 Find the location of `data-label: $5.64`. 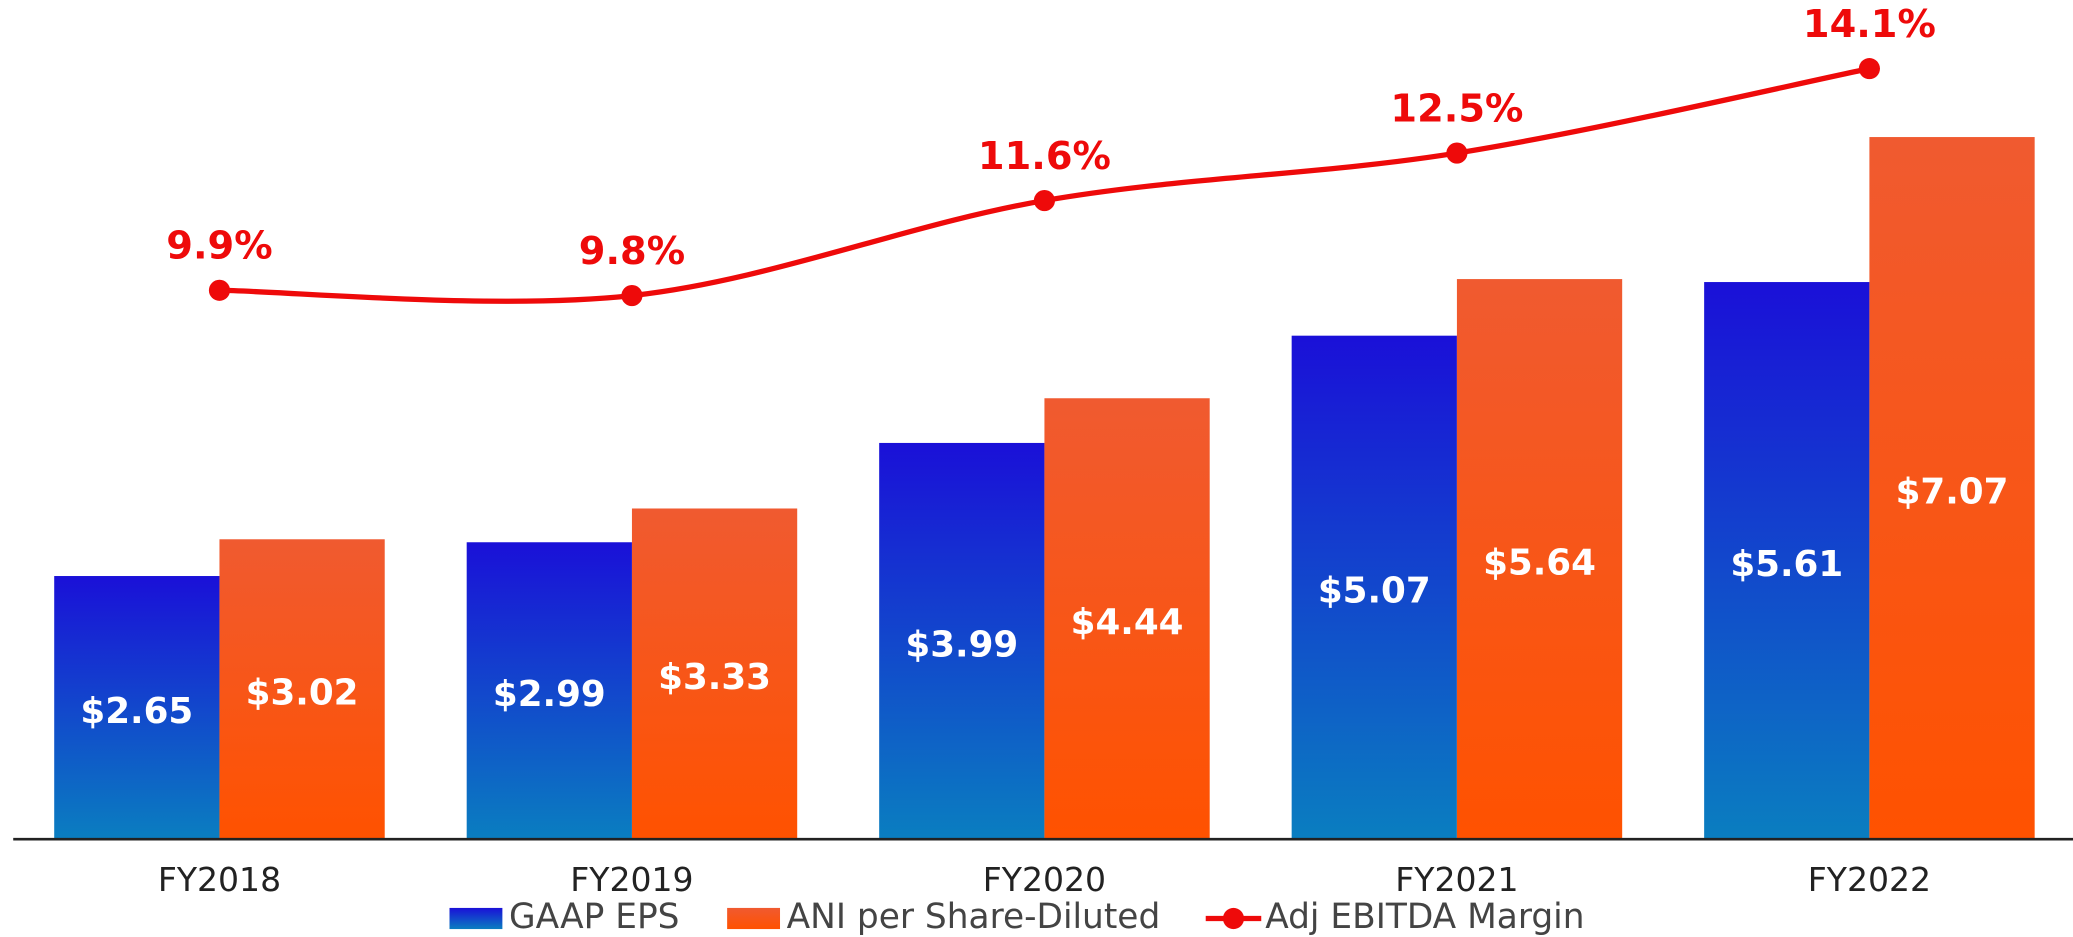

data-label: $5.64 is located at coordinates (1539, 562).